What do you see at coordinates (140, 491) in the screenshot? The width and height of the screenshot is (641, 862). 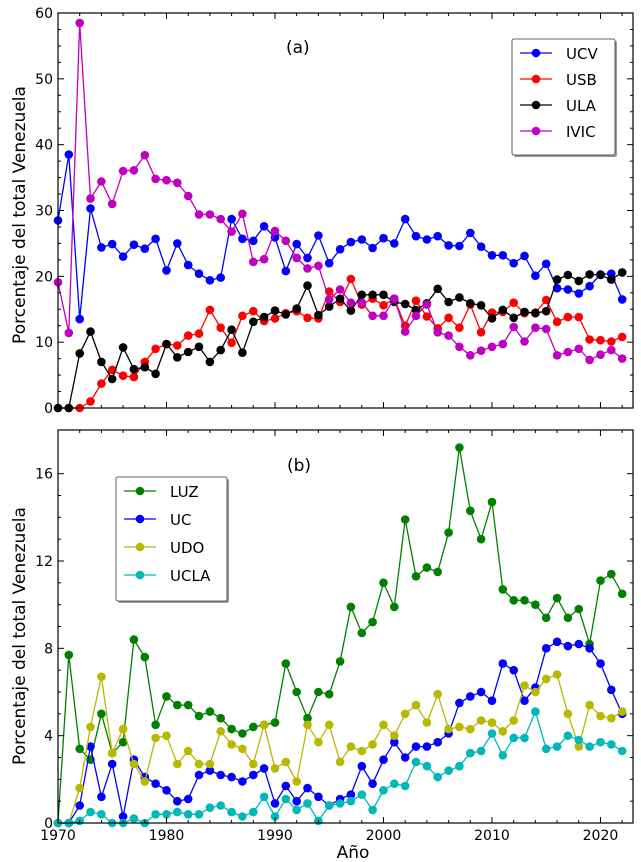 I see `legend-marker-luz` at bounding box center [140, 491].